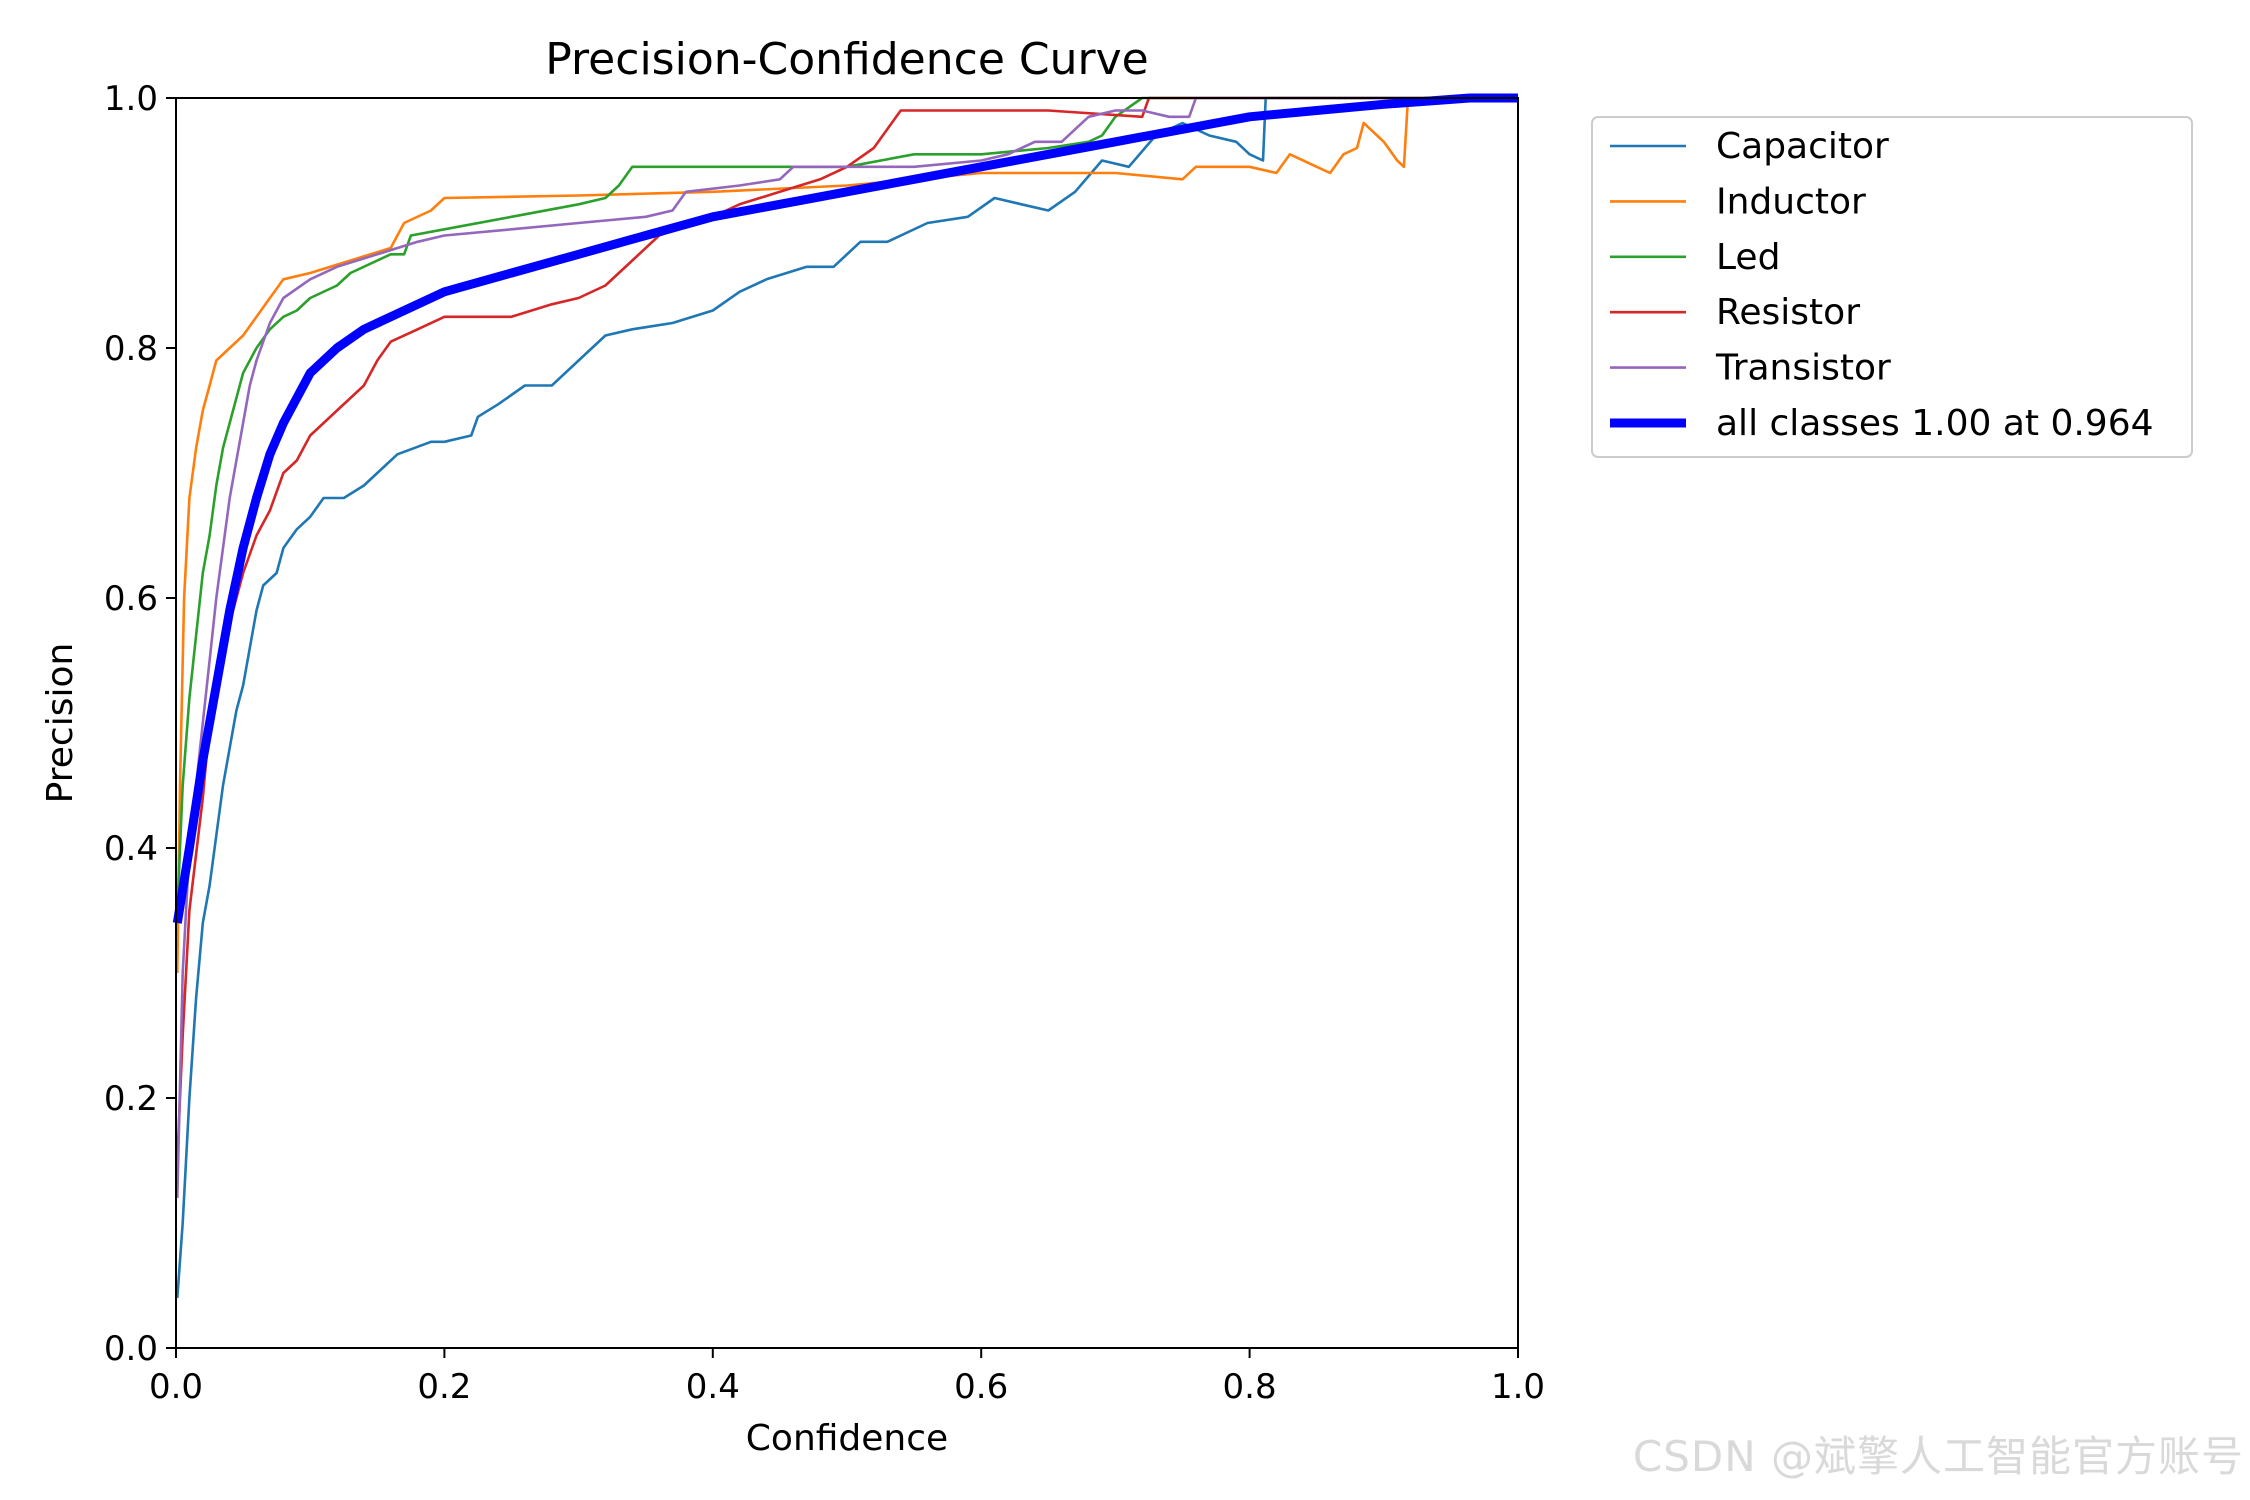 The height and width of the screenshot is (1500, 2250). What do you see at coordinates (1748, 257) in the screenshot?
I see `legend-label: Led` at bounding box center [1748, 257].